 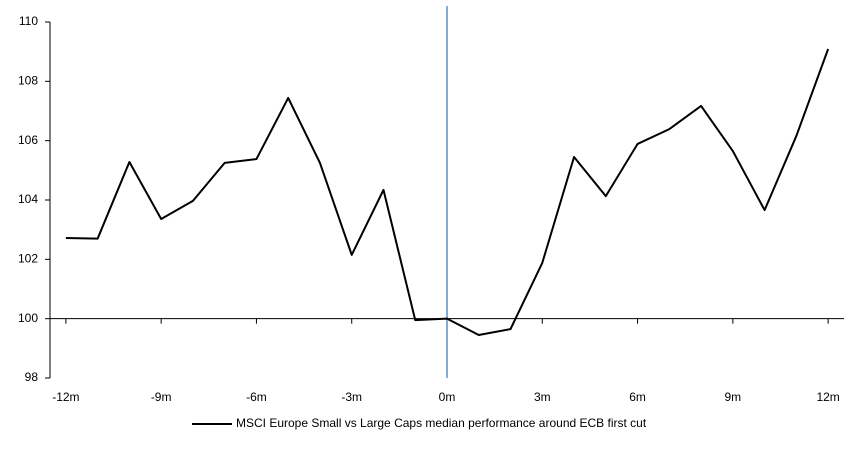 What do you see at coordinates (256, 397) in the screenshot?
I see `x-tick-label: -6m` at bounding box center [256, 397].